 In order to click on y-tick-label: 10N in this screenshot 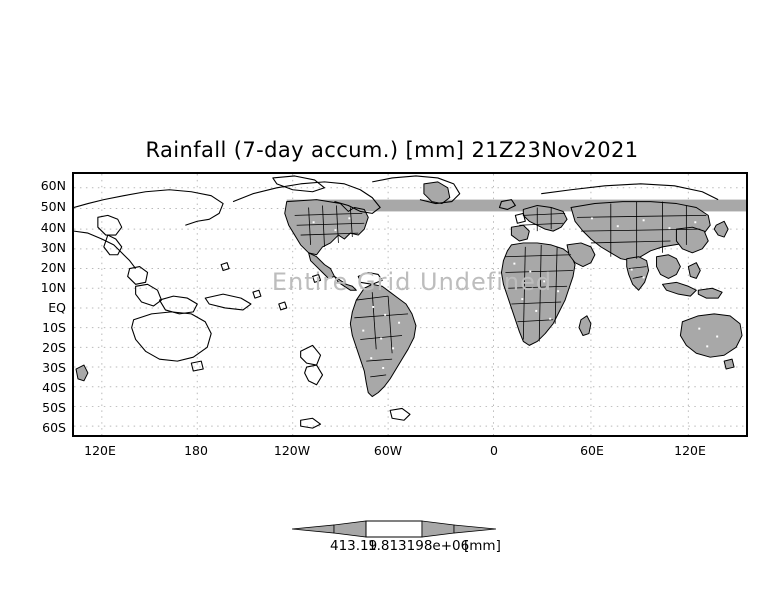, I will do `click(53, 287)`.